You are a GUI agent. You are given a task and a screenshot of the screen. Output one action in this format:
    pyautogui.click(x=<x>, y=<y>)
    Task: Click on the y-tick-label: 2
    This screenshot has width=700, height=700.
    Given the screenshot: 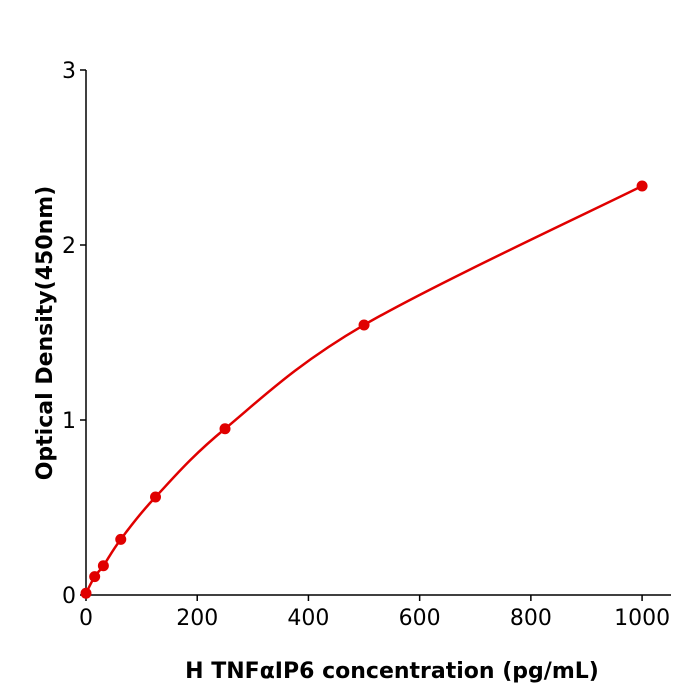 What is the action you would take?
    pyautogui.click(x=69, y=246)
    